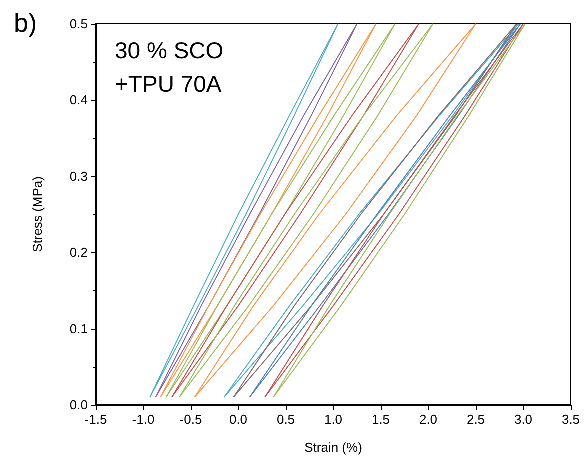 Image resolution: width=588 pixels, height=471 pixels. Describe the element at coordinates (571, 419) in the screenshot. I see `x-tick-label: 3.5` at that location.